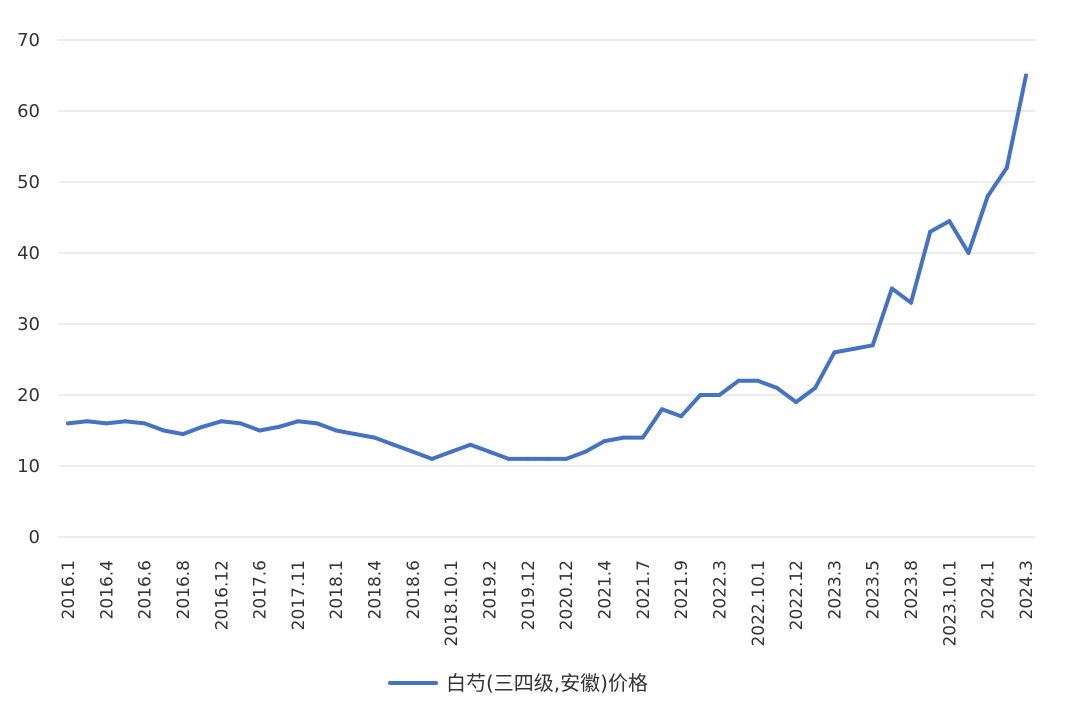 The height and width of the screenshot is (722, 1068). I want to click on x-tick-label: 2022.3, so click(720, 589).